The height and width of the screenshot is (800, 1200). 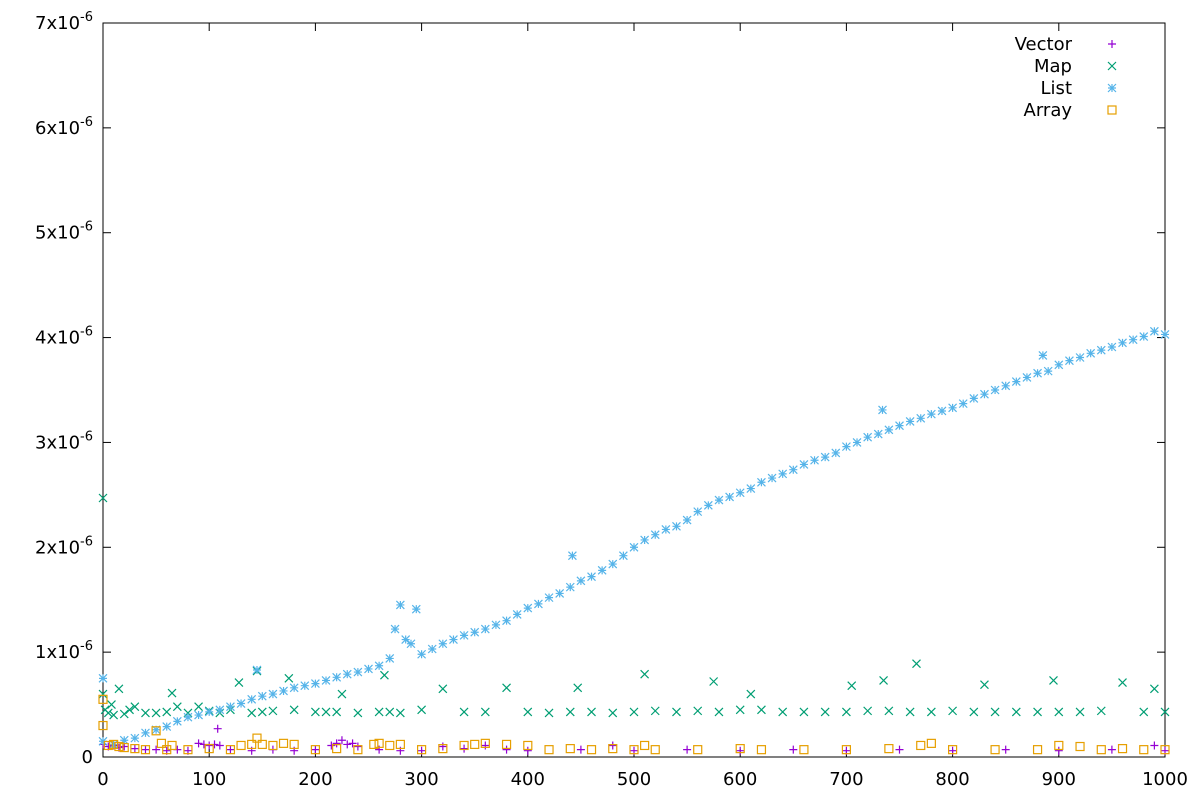 I want to click on y-tick-label: 6x10⁻⁶, so click(x=64, y=127).